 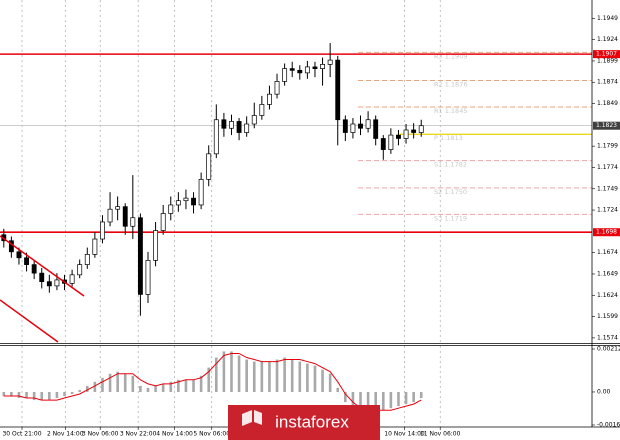 I want to click on x-tick-label: 5 Nov 06:00, so click(x=211, y=434).